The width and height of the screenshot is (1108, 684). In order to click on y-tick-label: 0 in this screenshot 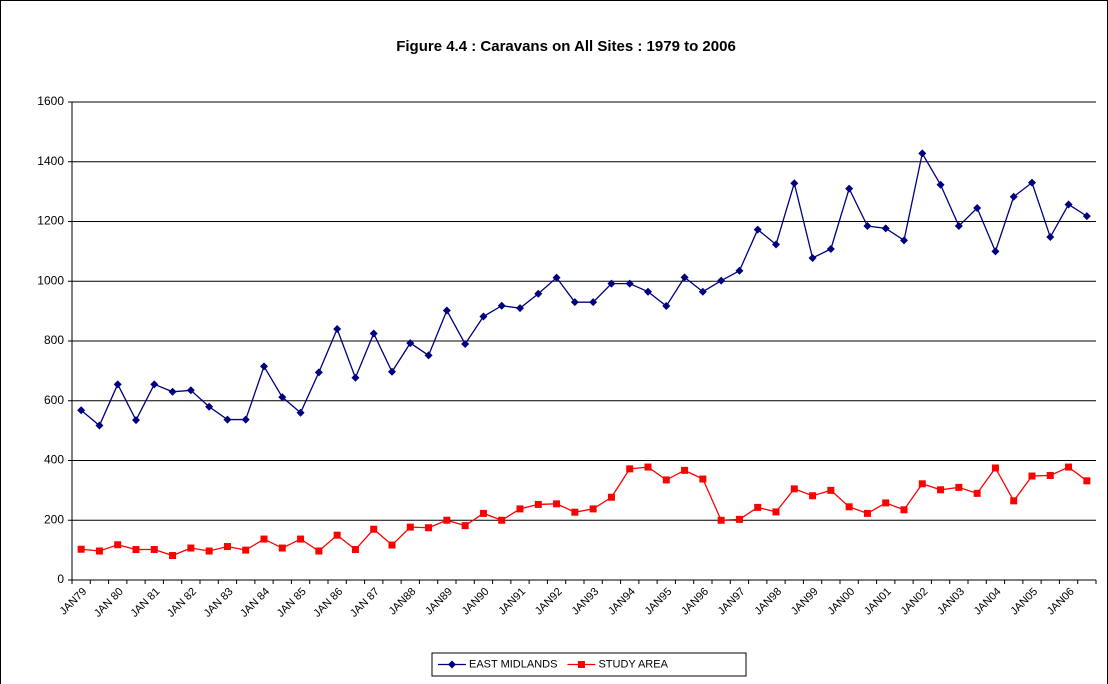, I will do `click(60, 579)`.